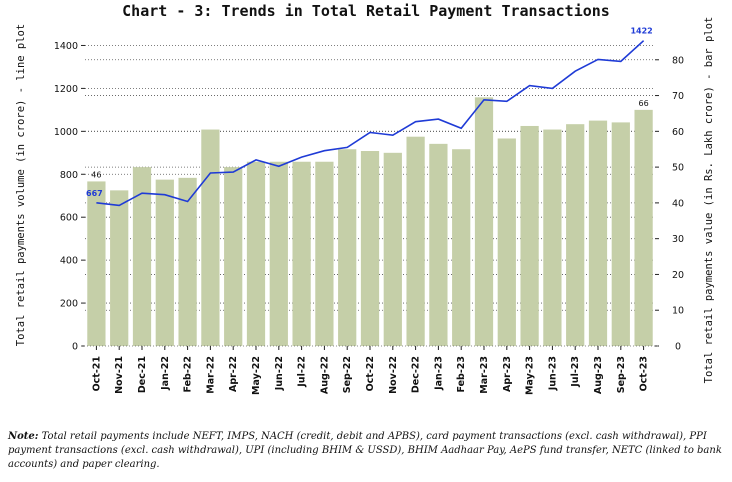  What do you see at coordinates (552, 373) in the screenshot?
I see `x-tick-label-Jun-23: Jun-23` at bounding box center [552, 373].